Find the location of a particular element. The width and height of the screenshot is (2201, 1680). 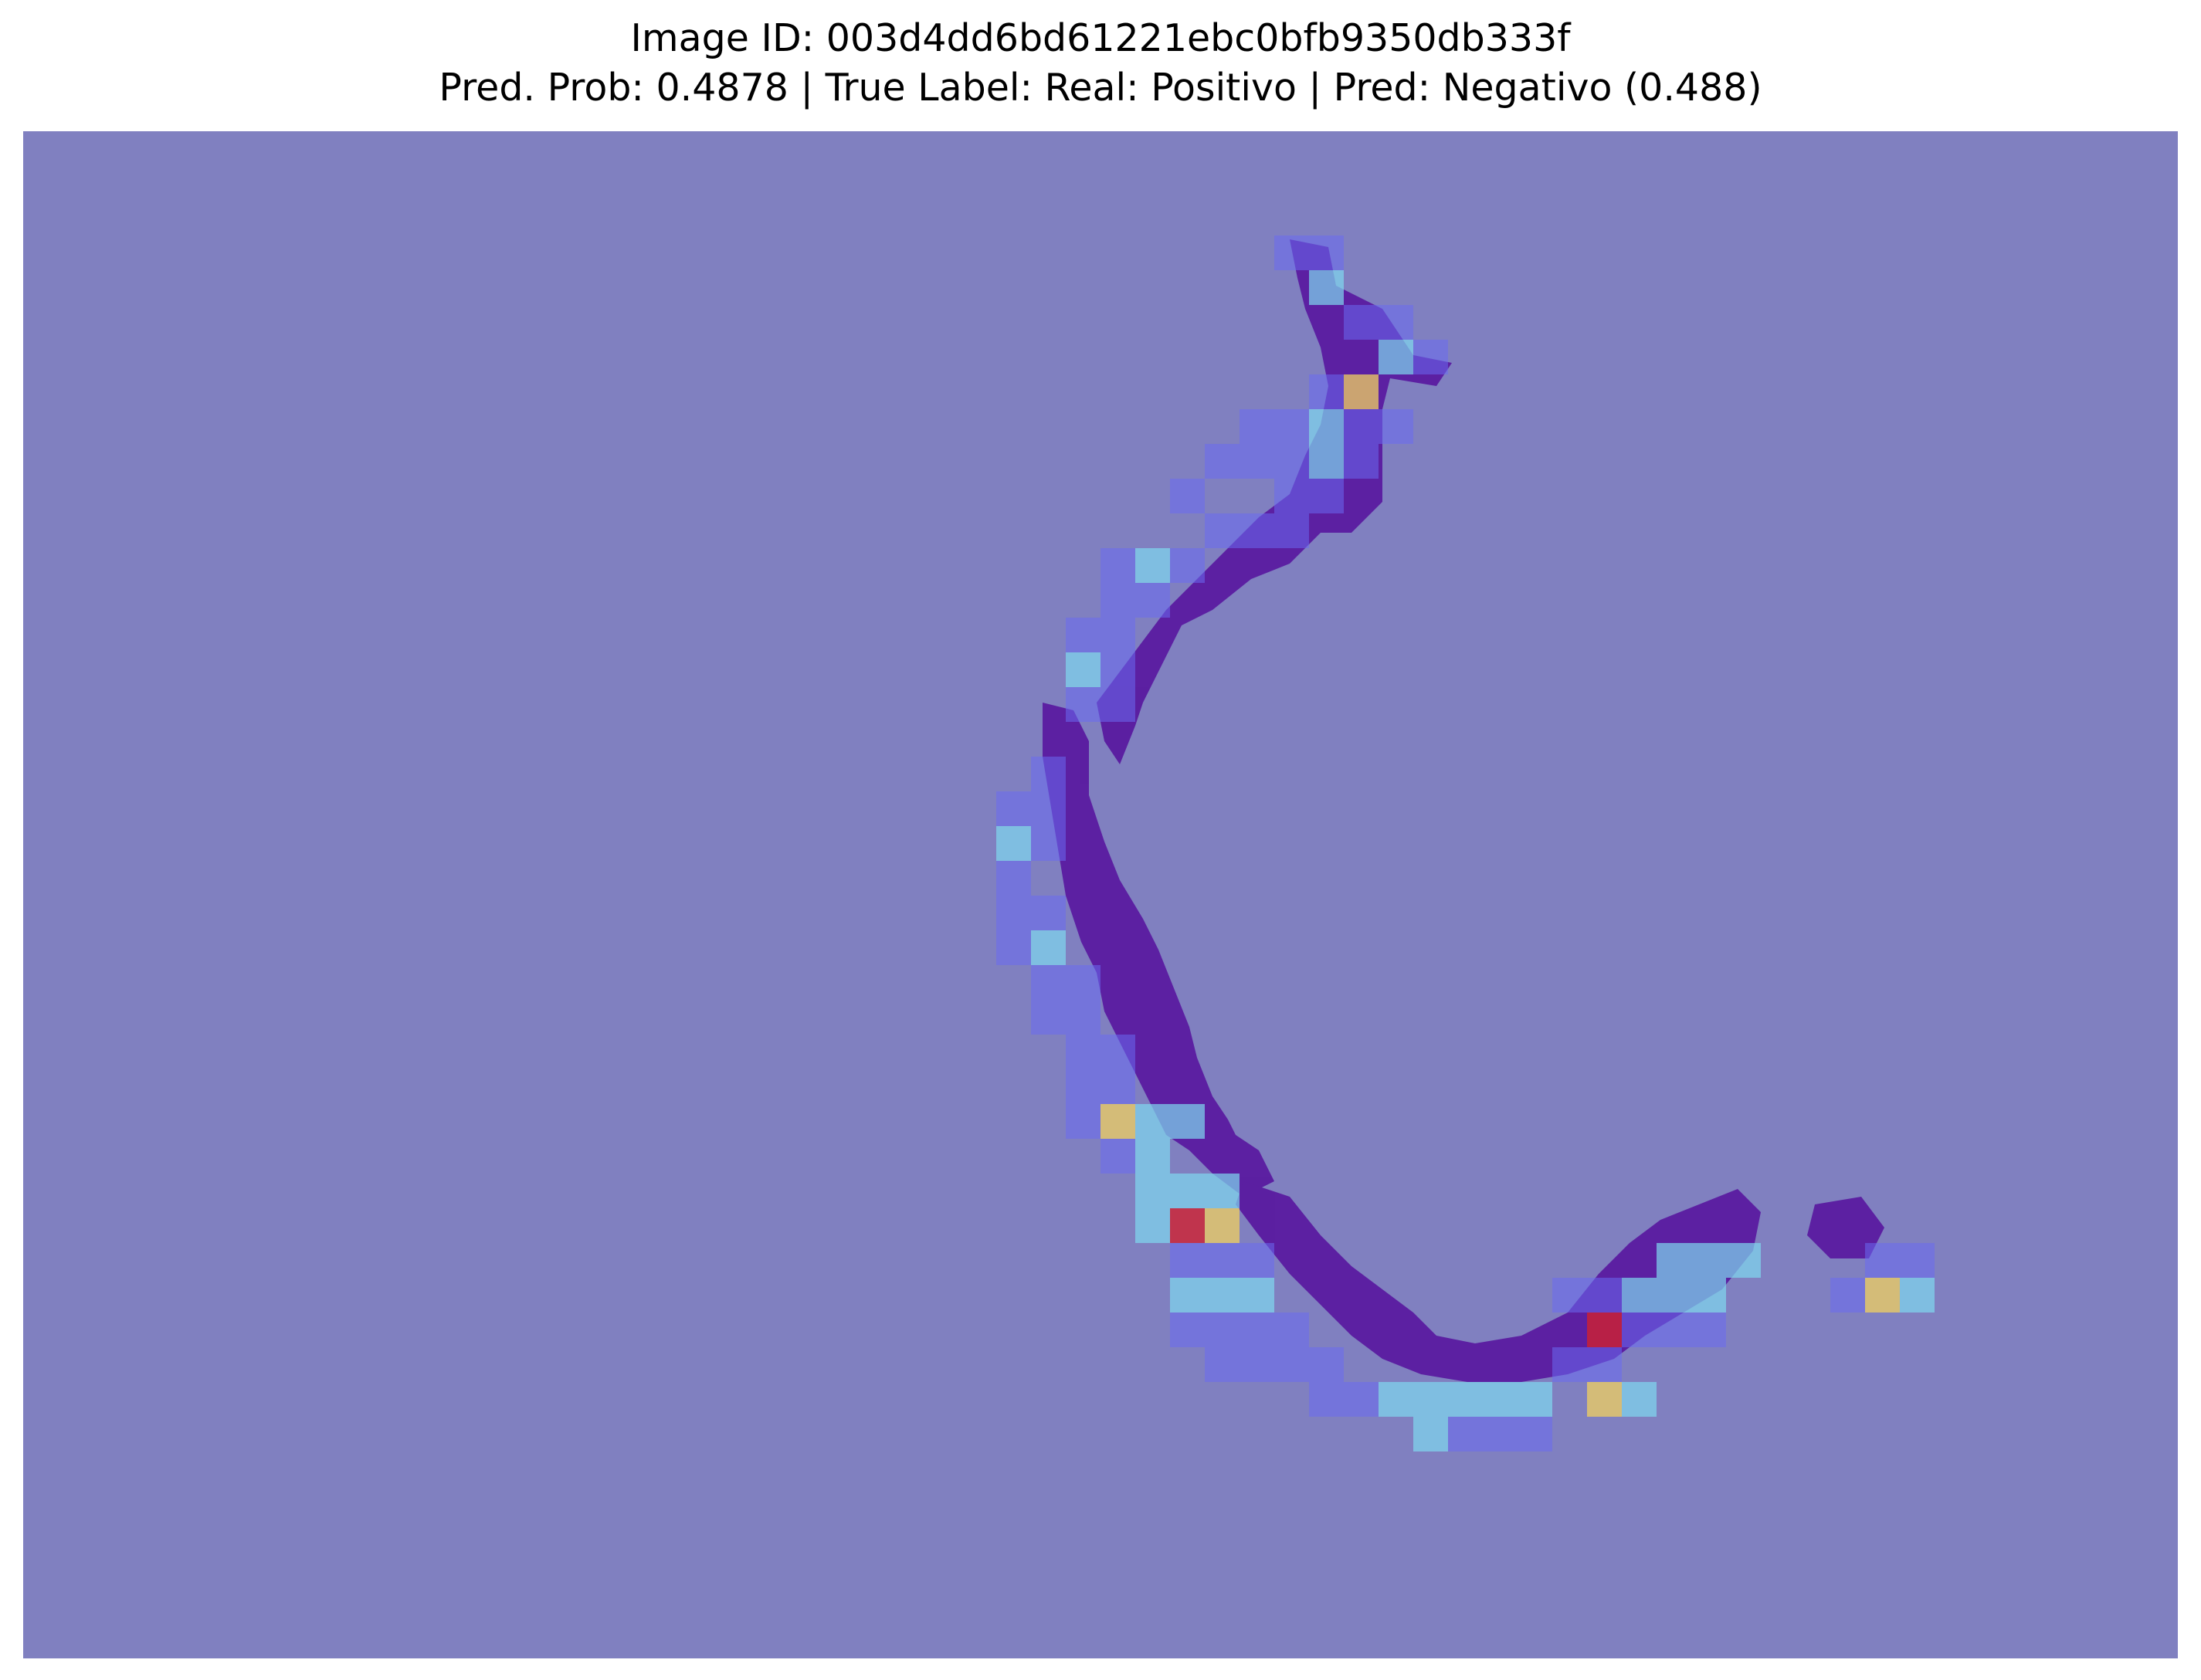

title-prediction-summary: Pred. Prob: 0.4878 | True Label: Real is located at coordinates (1100, 88).